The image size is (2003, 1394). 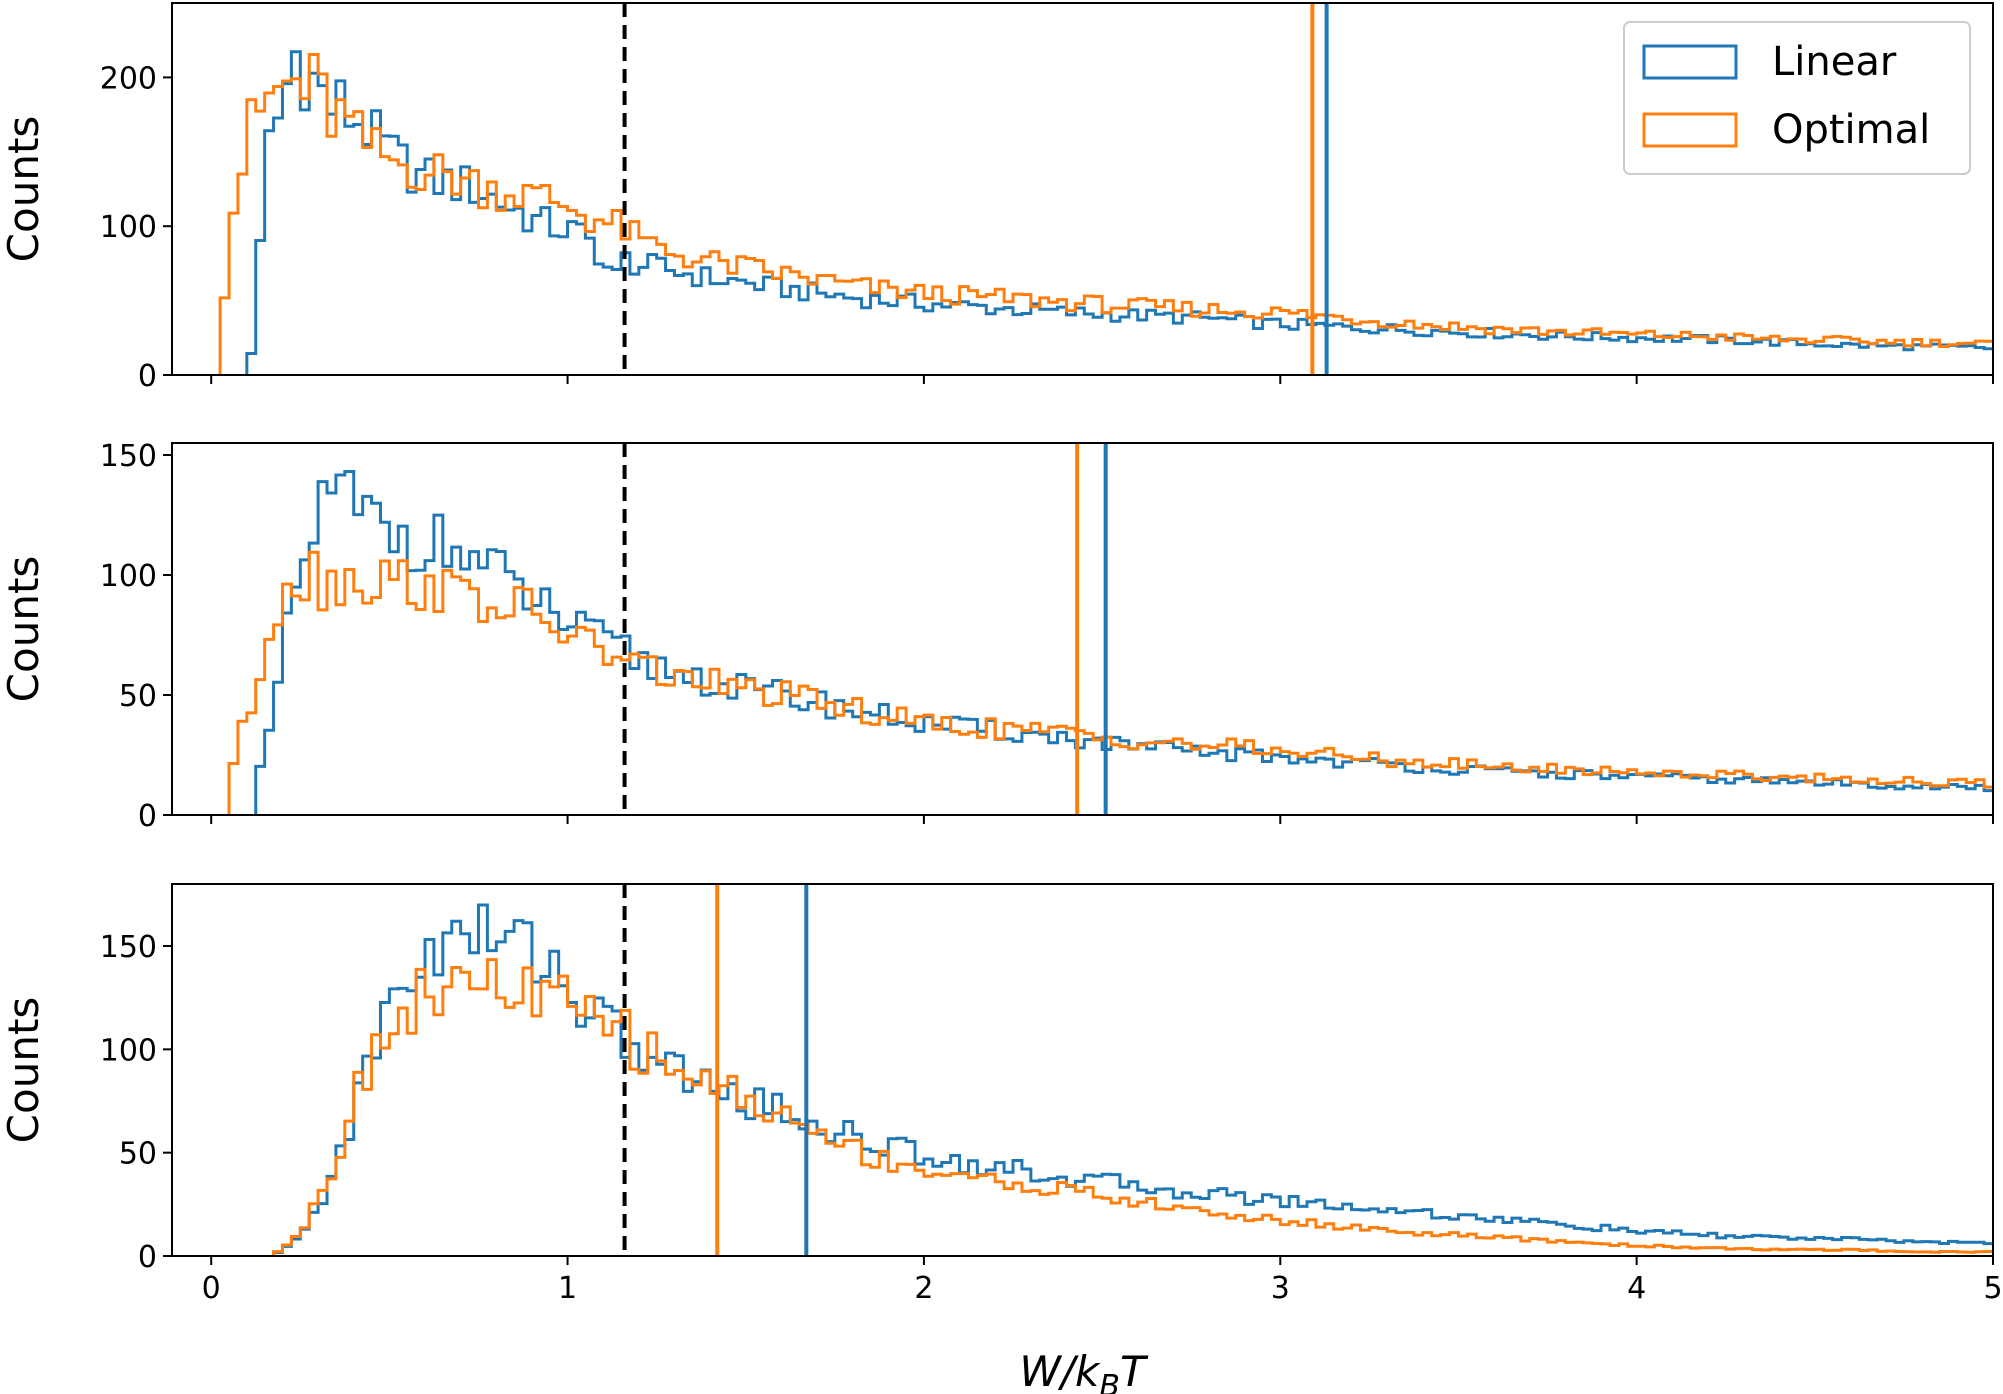 I want to click on legend: Linear Optimal, so click(x=1797, y=98).